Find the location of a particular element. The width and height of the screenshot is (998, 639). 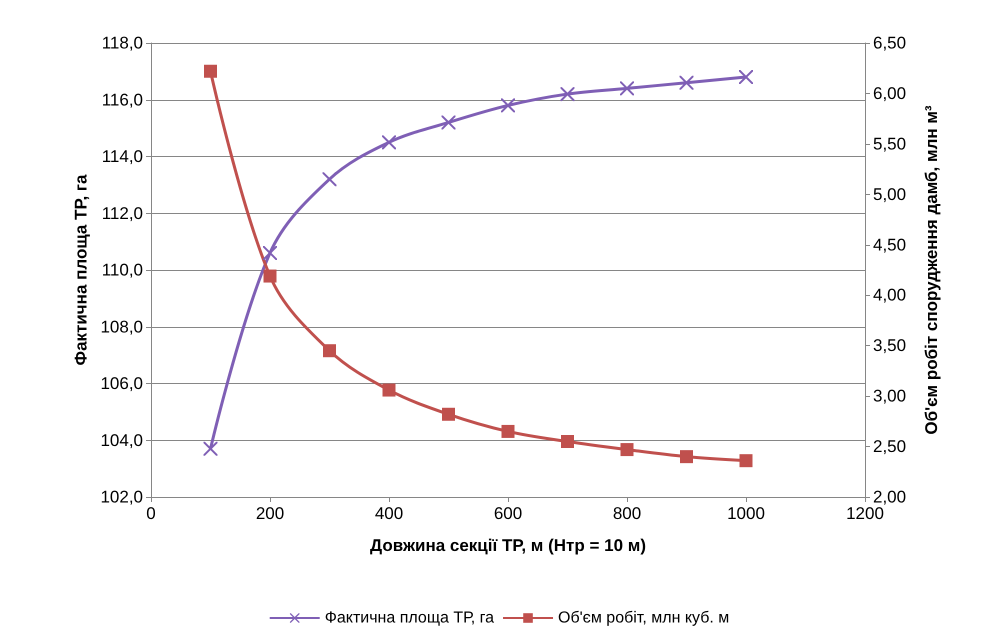

y-tick-label: 114,0 is located at coordinates (122, 156).